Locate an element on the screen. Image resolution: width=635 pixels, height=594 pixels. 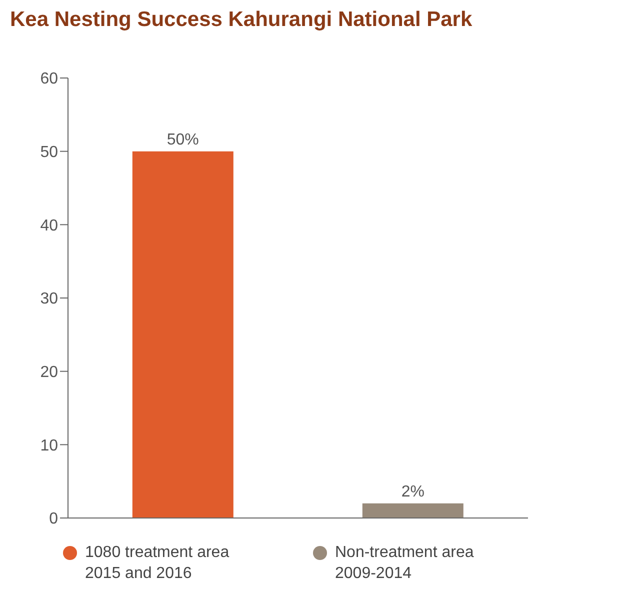
data-label: 2% is located at coordinates (412, 491).